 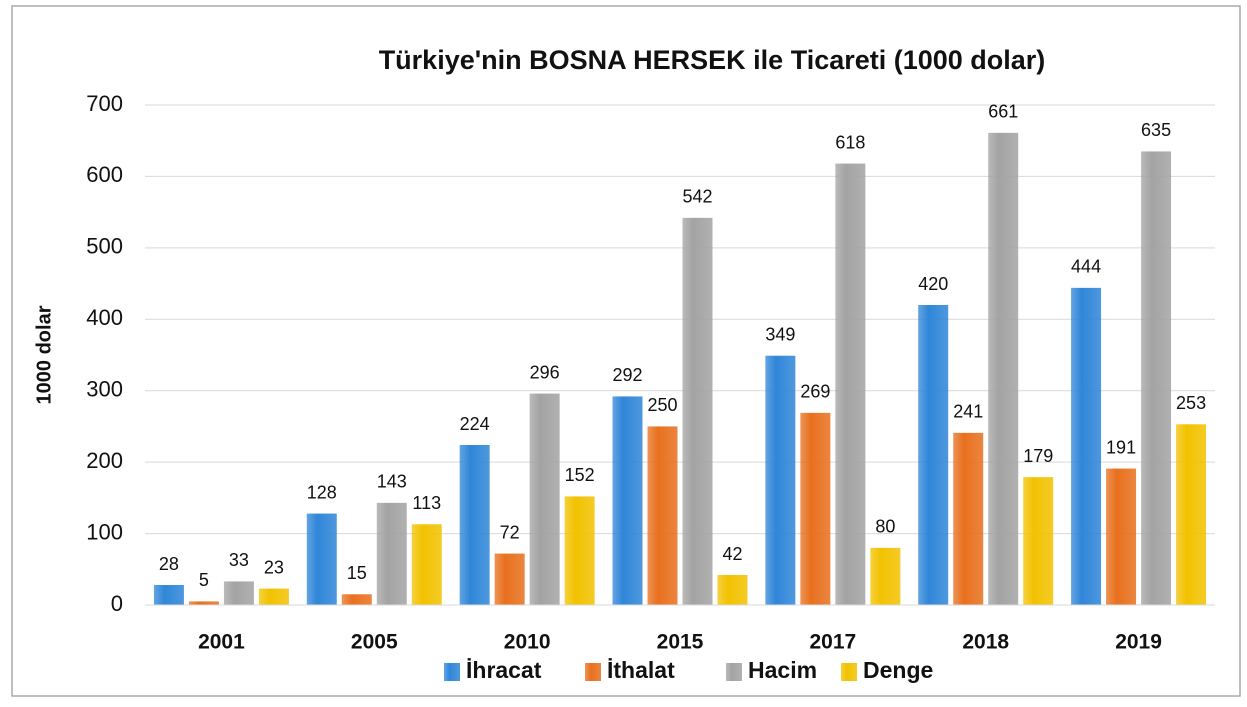 What do you see at coordinates (322, 492) in the screenshot?
I see `data-label: 128` at bounding box center [322, 492].